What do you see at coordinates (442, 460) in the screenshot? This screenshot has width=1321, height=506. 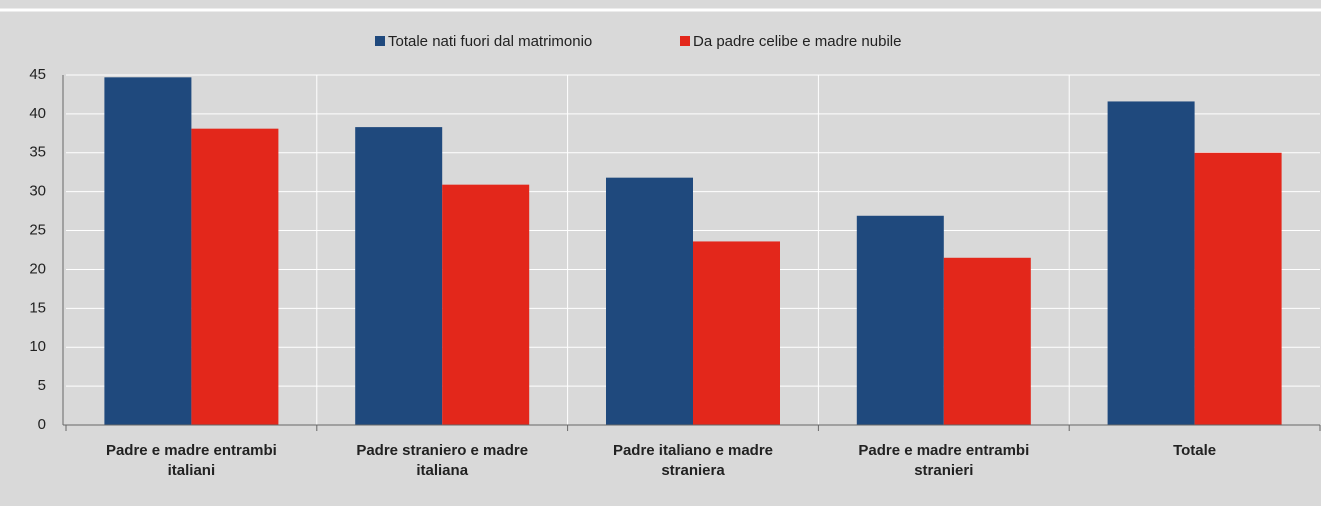 I see `x-tick-label: Padre straniero e madre italiana` at bounding box center [442, 460].